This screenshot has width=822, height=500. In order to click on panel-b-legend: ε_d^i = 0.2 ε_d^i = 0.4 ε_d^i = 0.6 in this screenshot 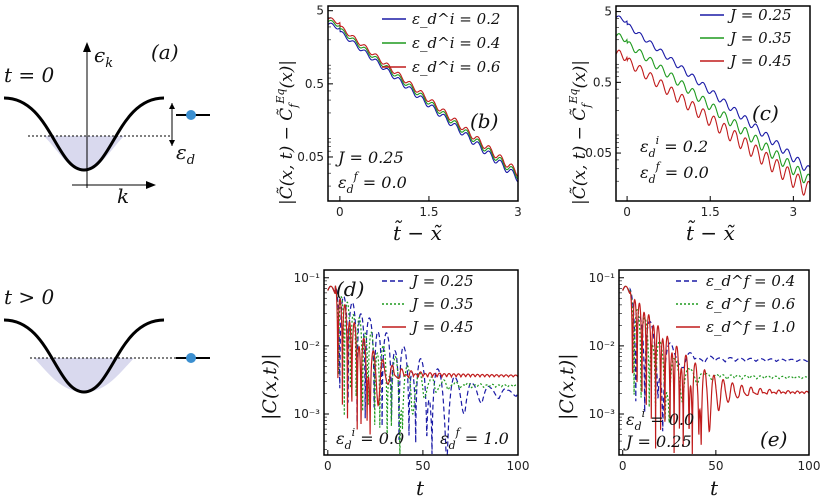, I will do `click(441, 43)`.